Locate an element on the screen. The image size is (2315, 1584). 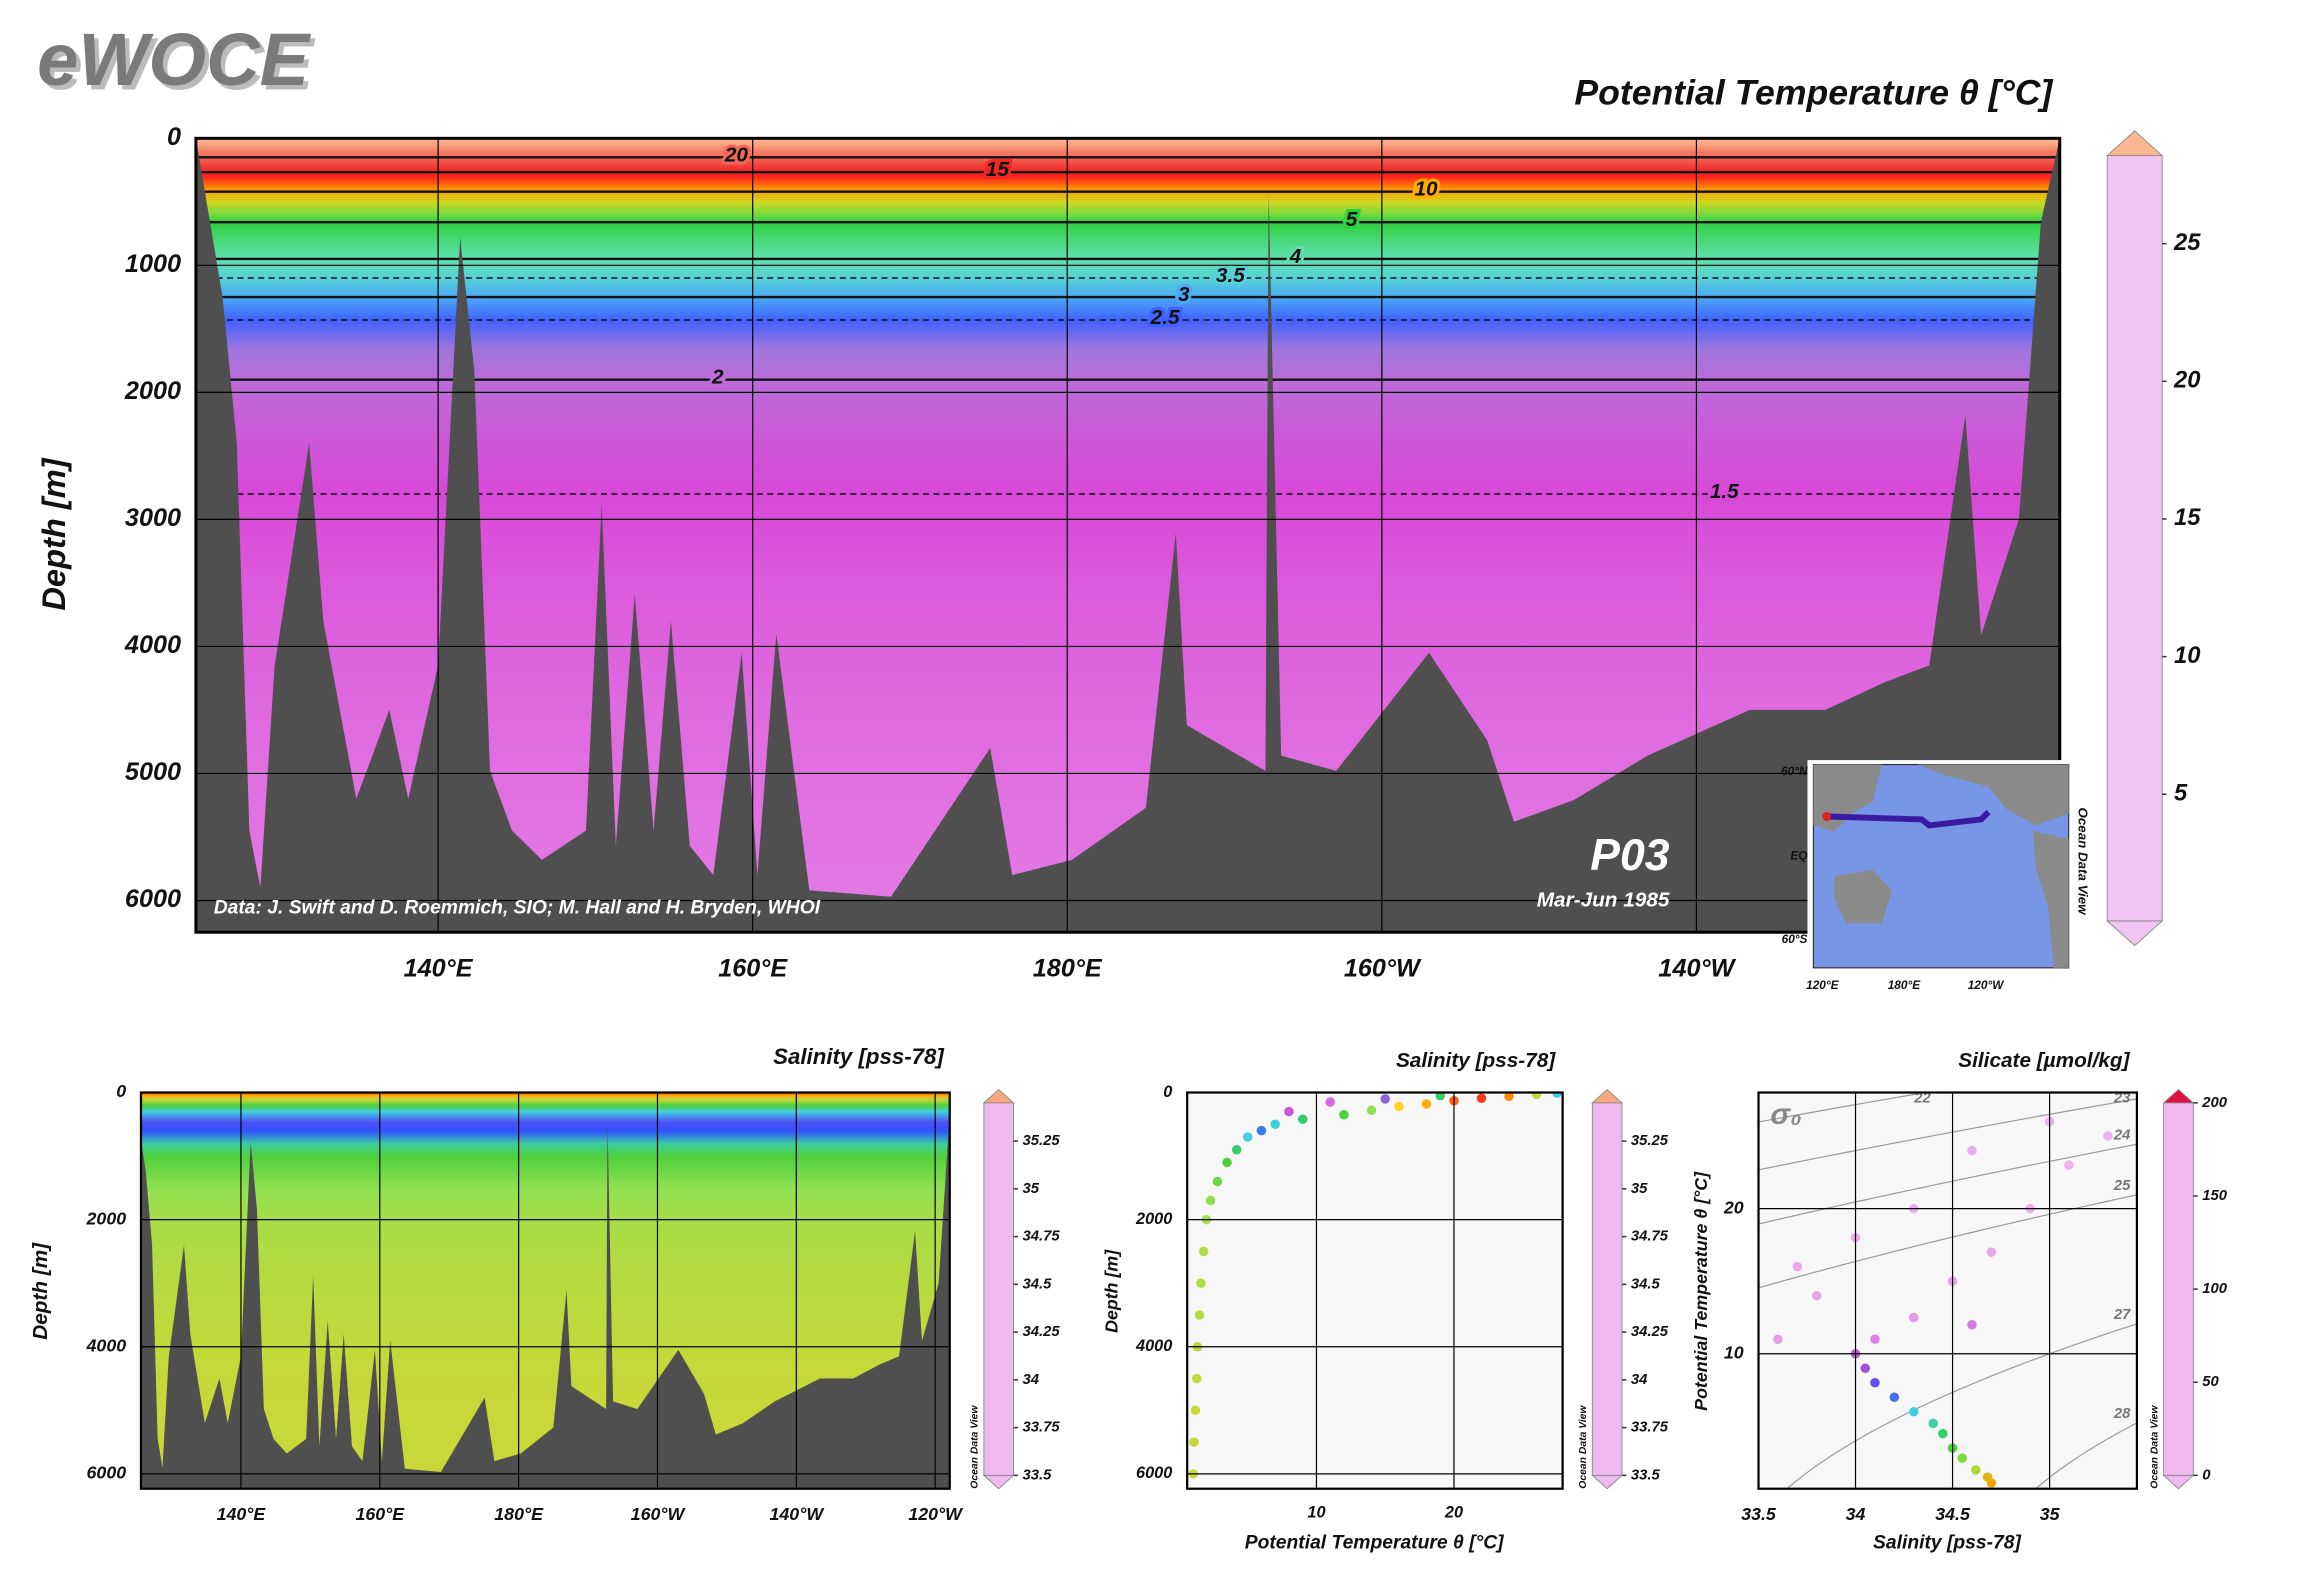
y-tick-label: 20 is located at coordinates (1733, 1207).